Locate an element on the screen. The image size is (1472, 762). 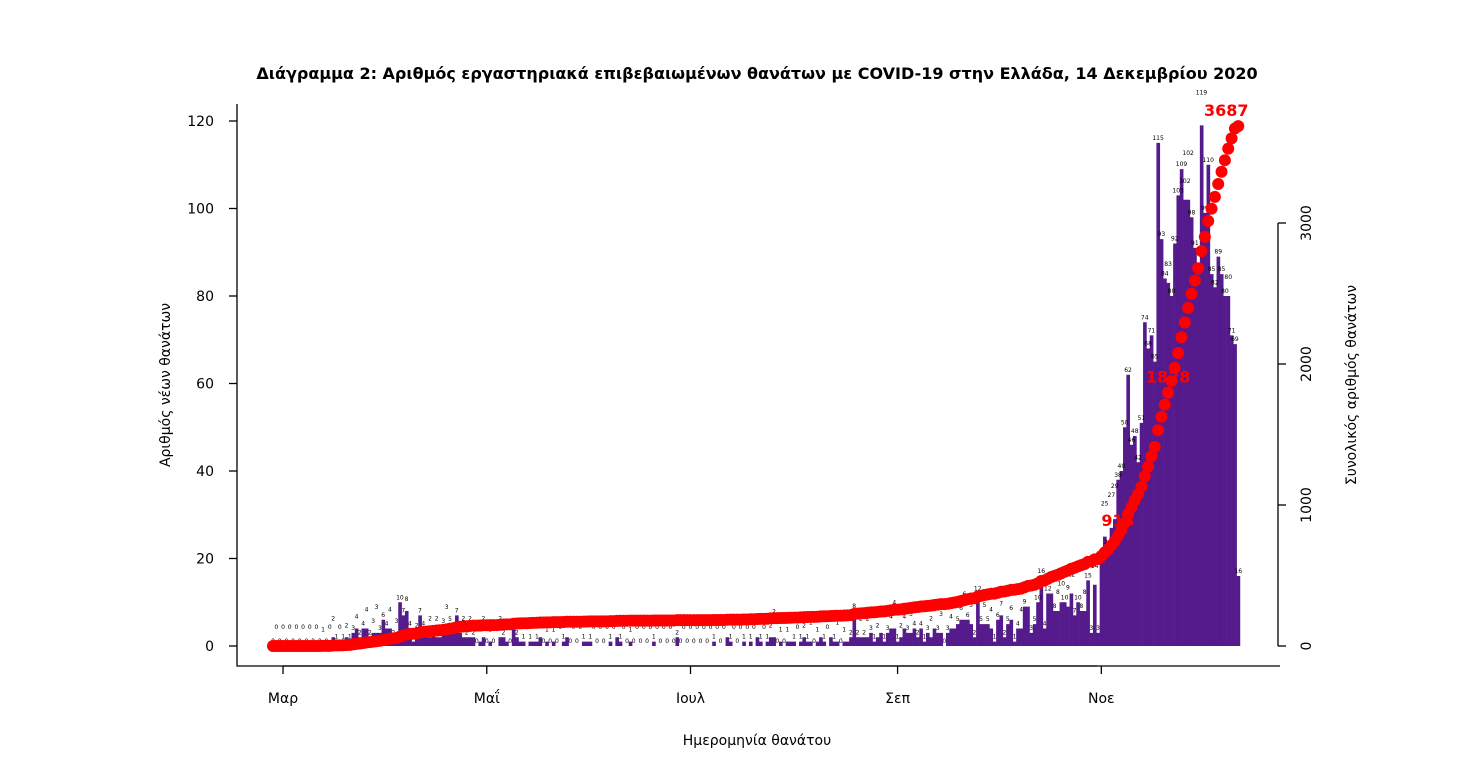
bar-value-label: 46 is located at coordinates (1132, 440).